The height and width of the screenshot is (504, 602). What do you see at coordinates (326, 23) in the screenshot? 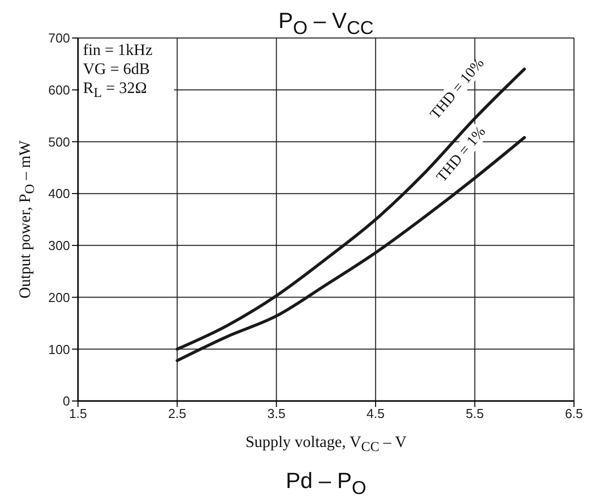
I see `chart-title: P$_{O}$ – V$_{CC}$` at bounding box center [326, 23].